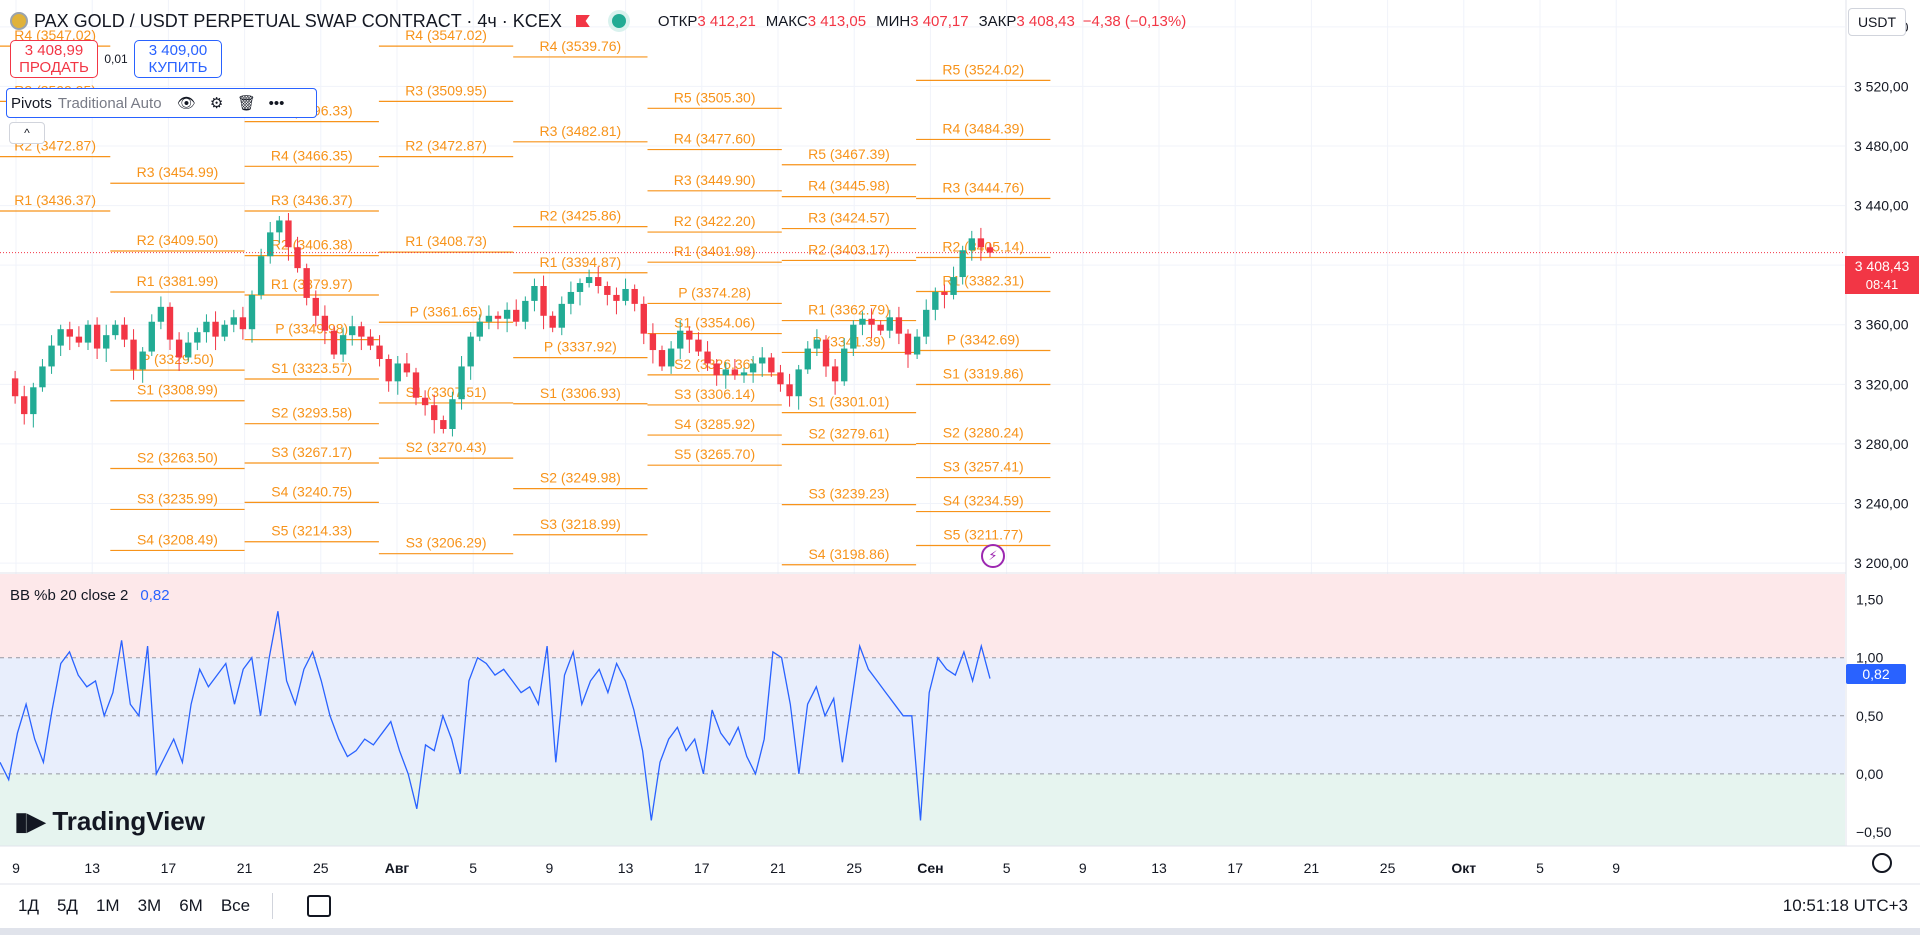  Describe the element at coordinates (178, 240) in the screenshot. I see `pivot-level-label: R2 (3409.50)` at that location.